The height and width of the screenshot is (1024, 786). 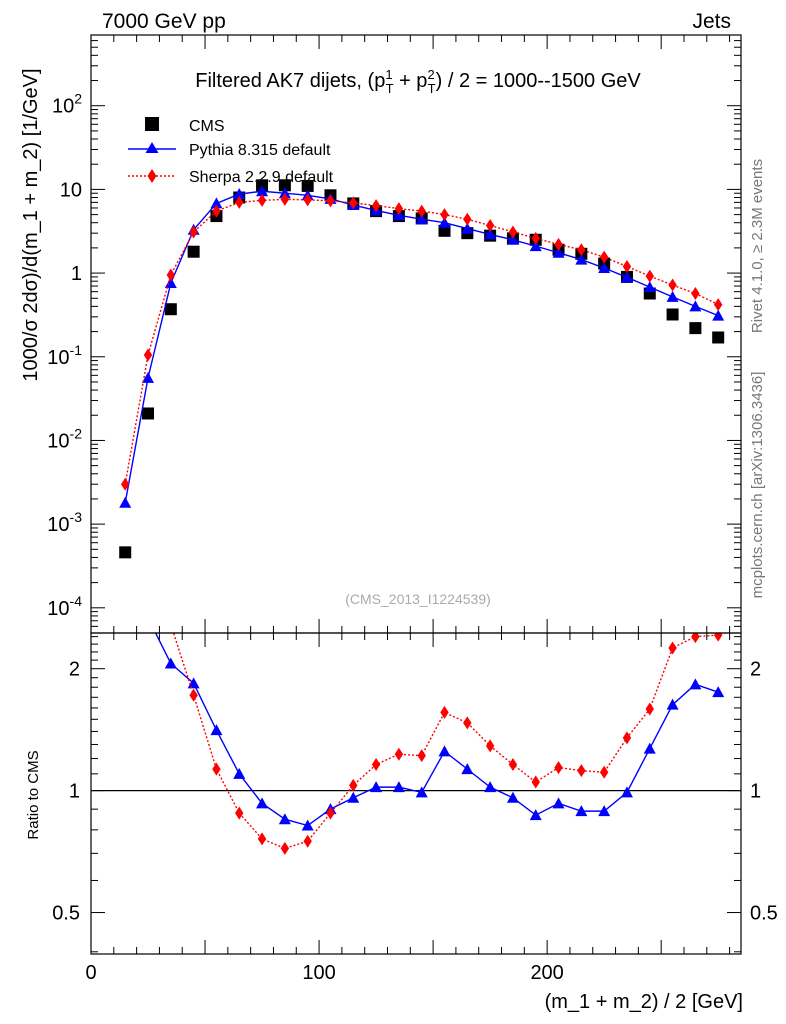 What do you see at coordinates (644, 1002) in the screenshot?
I see `x-axis-label: (m_1 + m_2) / 2 [GeV]` at bounding box center [644, 1002].